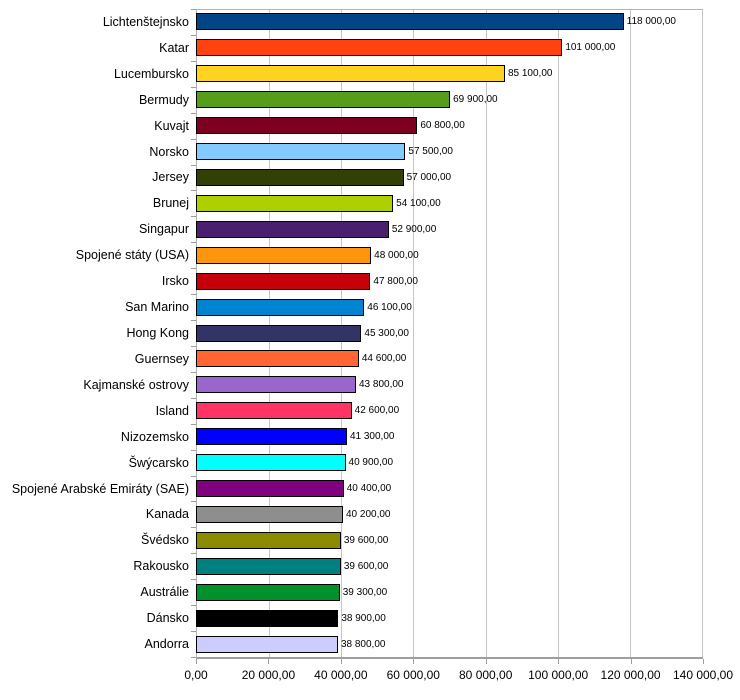 The image size is (740, 700). Describe the element at coordinates (486, 675) in the screenshot. I see `x-axis-tick-label: 80 000,00` at that location.